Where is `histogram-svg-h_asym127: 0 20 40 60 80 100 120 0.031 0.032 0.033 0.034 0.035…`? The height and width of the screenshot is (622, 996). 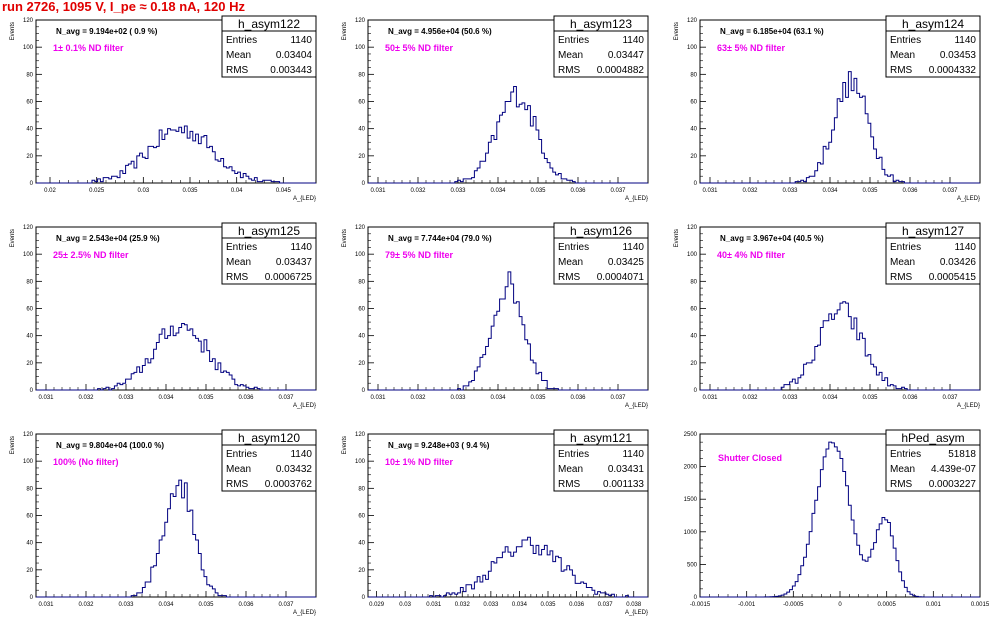 histogram-svg-h_asym127: 0 20 40 60 80 100 120 0.031 0.032 0.033 0.034 0.035… is located at coordinates (827, 315).